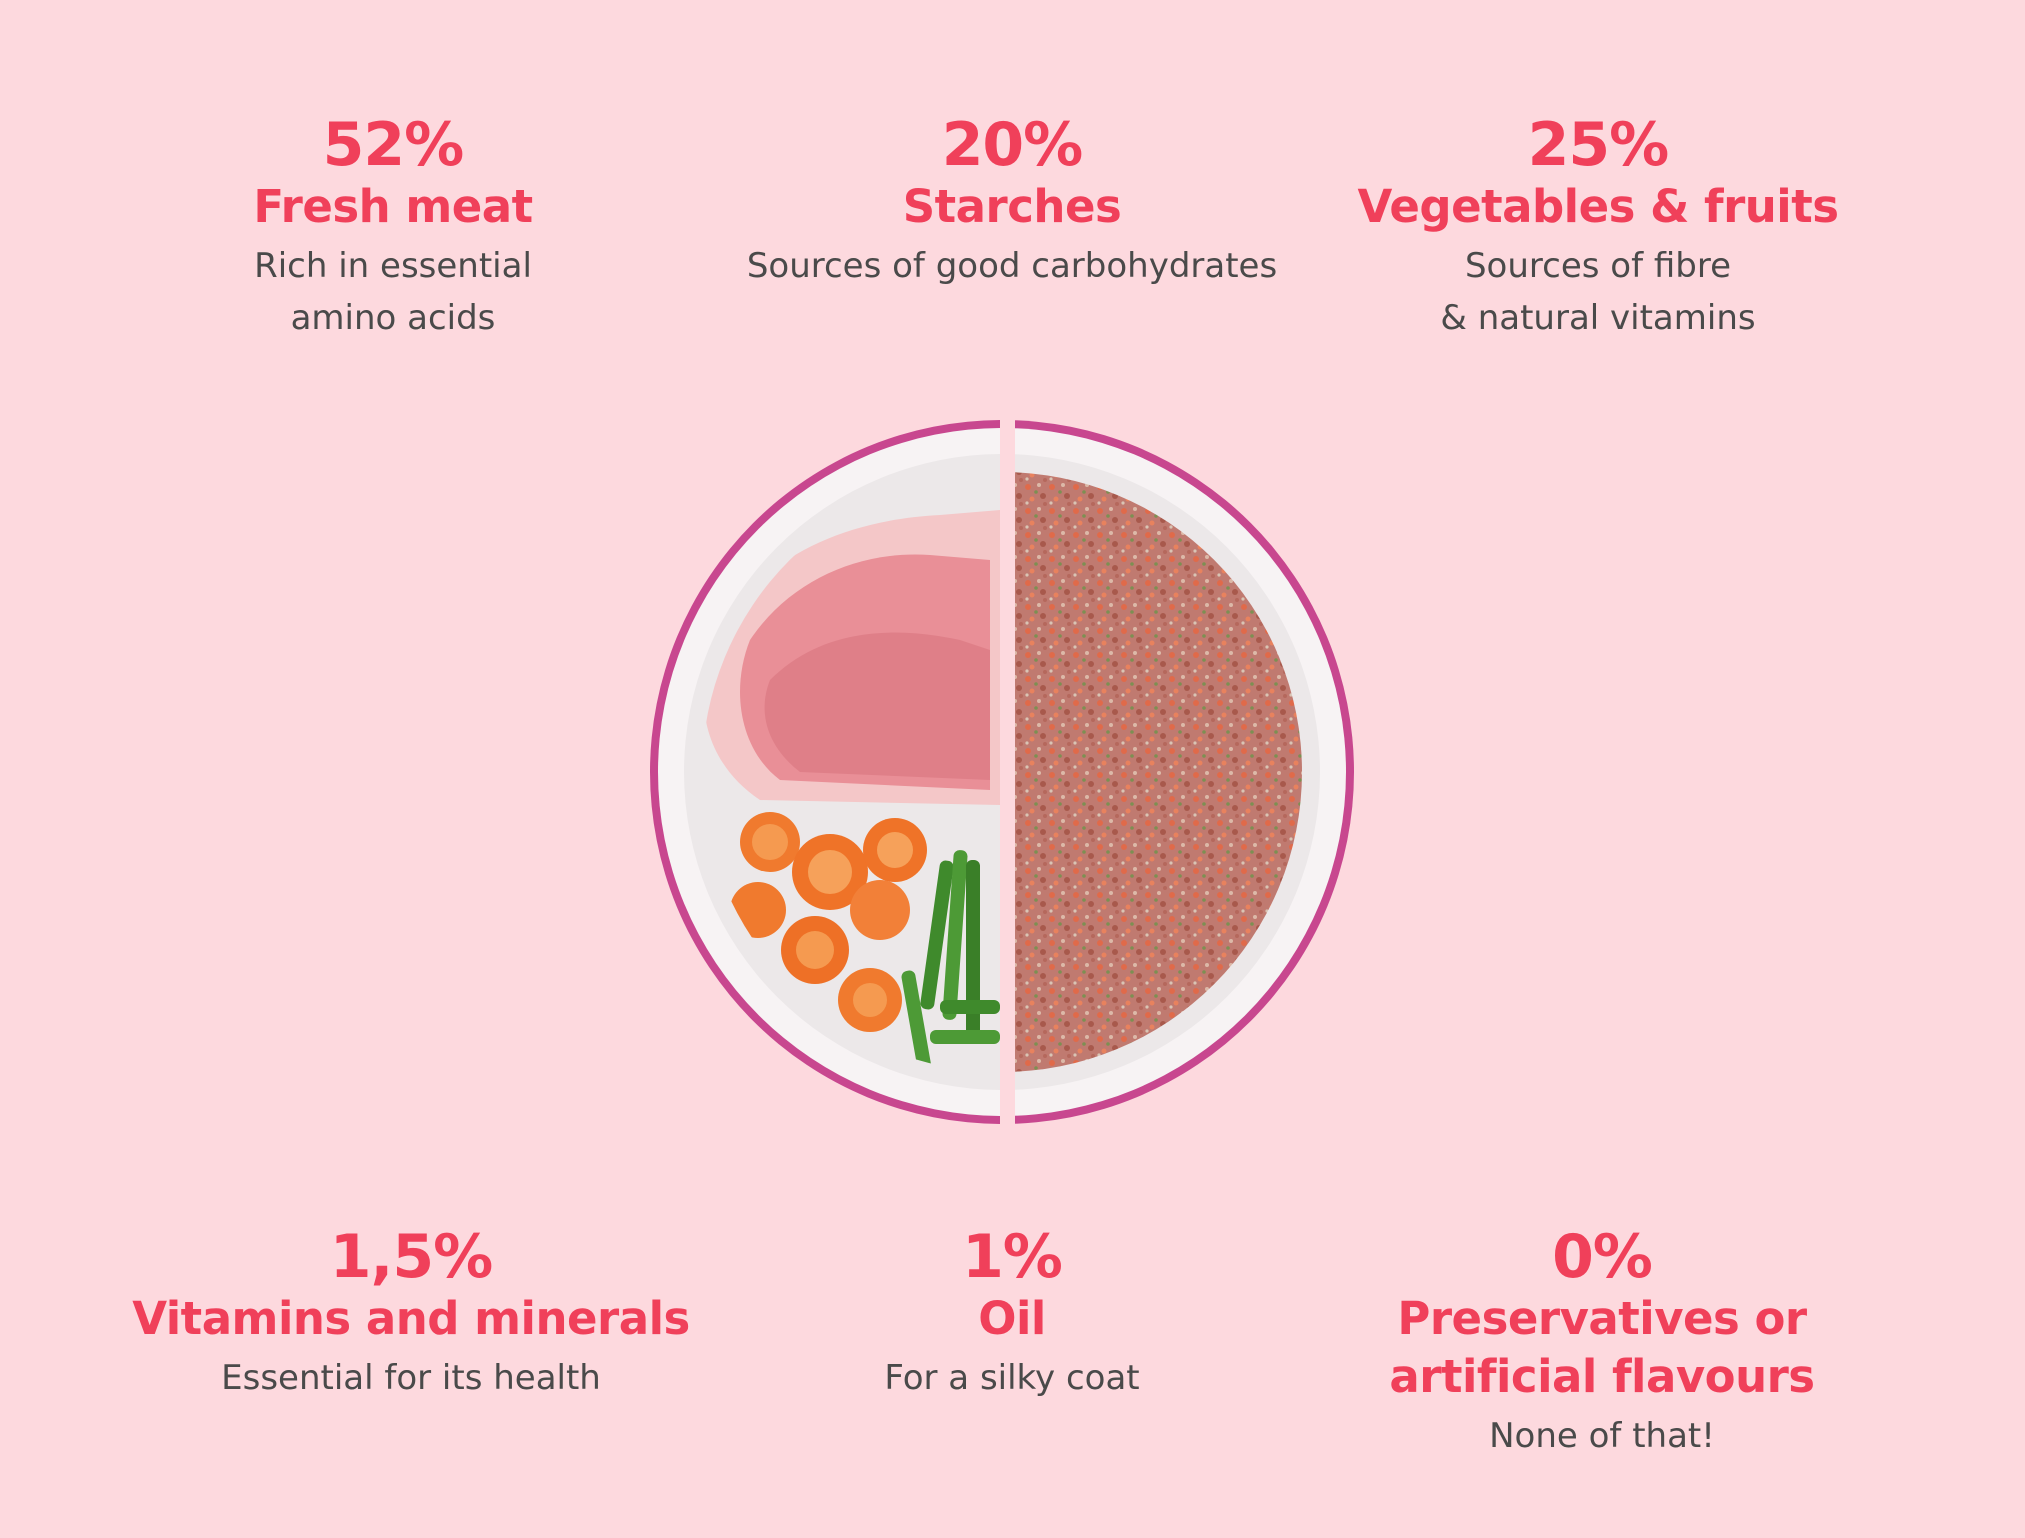  I want to click on starches-percent: 20%, so click(1012, 145).